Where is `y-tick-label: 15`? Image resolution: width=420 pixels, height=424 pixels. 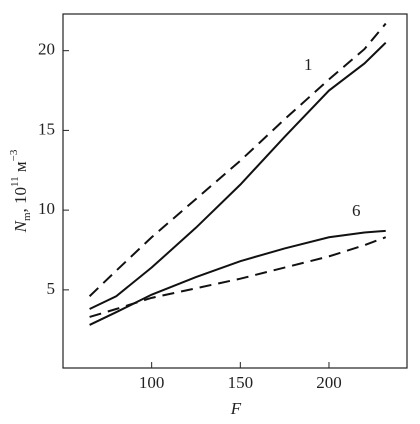
y-tick-label: 15 is located at coordinates (46, 128).